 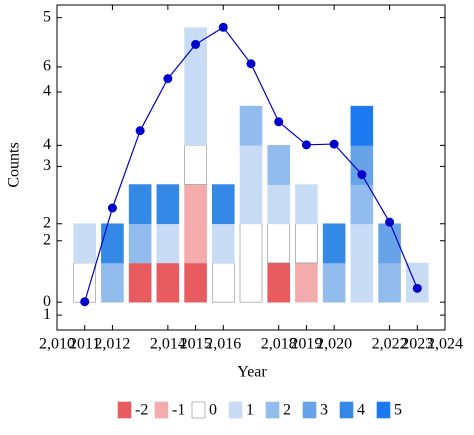 I want to click on x-tick-label: 2,012, so click(x=112, y=344).